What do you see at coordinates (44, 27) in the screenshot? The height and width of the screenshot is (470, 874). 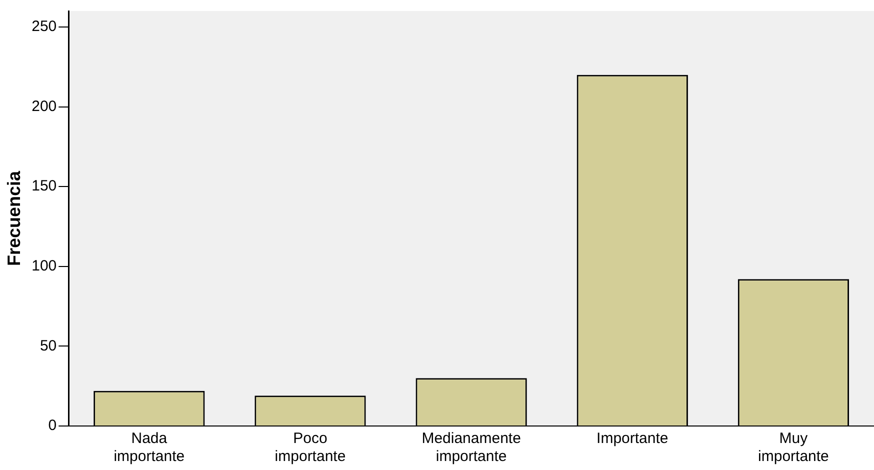 I see `y-tick-label: 250` at bounding box center [44, 27].